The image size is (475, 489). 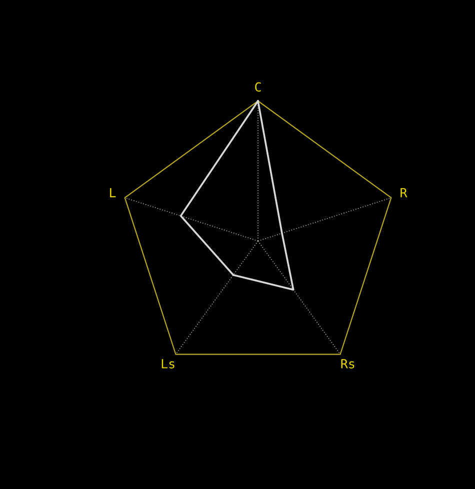 What do you see at coordinates (168, 363) in the screenshot?
I see `spoke-label: Ls` at bounding box center [168, 363].